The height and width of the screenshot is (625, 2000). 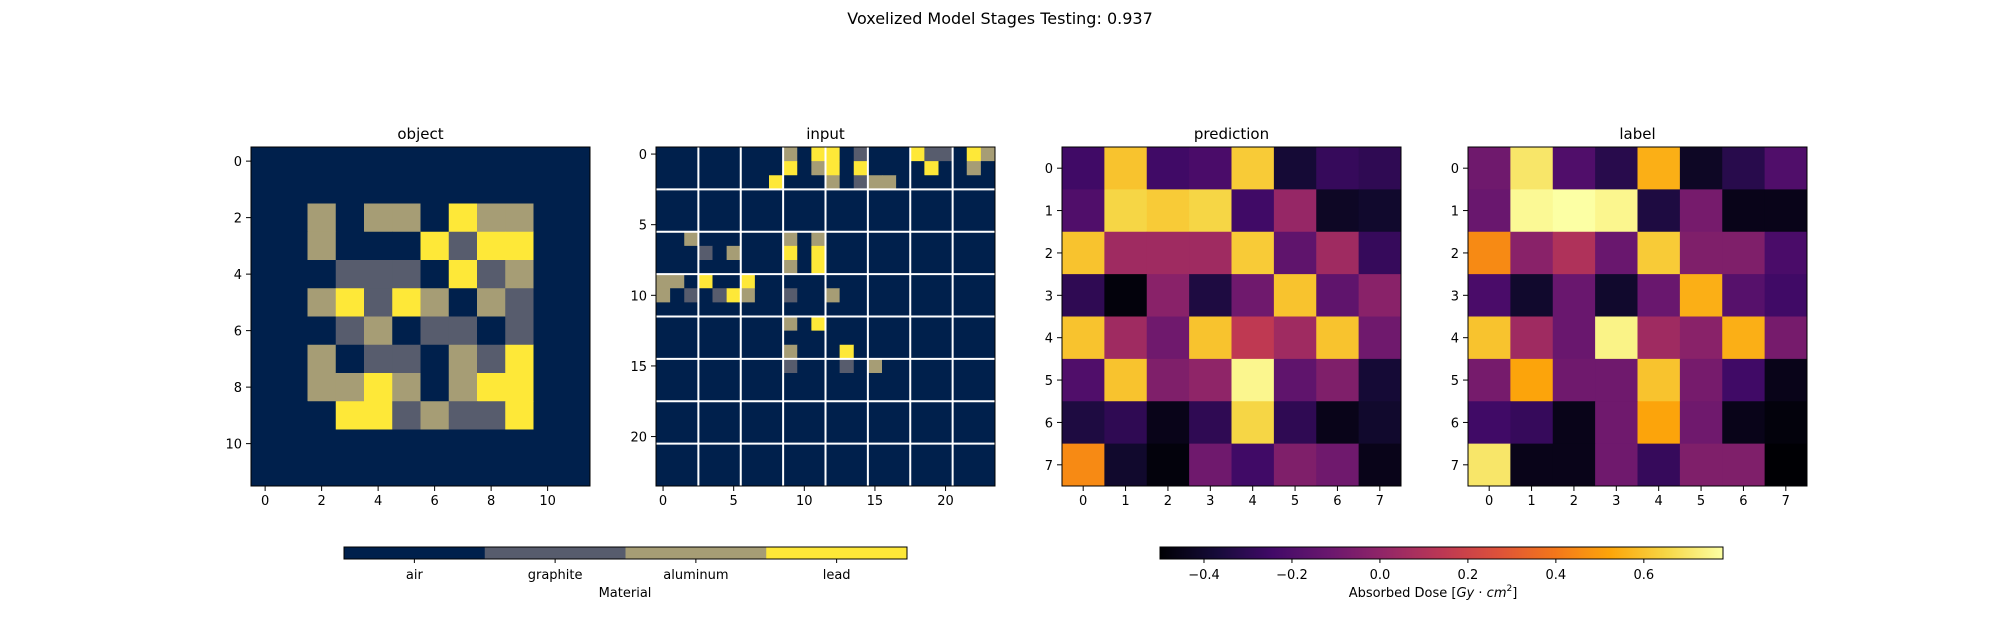 What do you see at coordinates (1455, 381) in the screenshot?
I see `y-tick-label: 5` at bounding box center [1455, 381].